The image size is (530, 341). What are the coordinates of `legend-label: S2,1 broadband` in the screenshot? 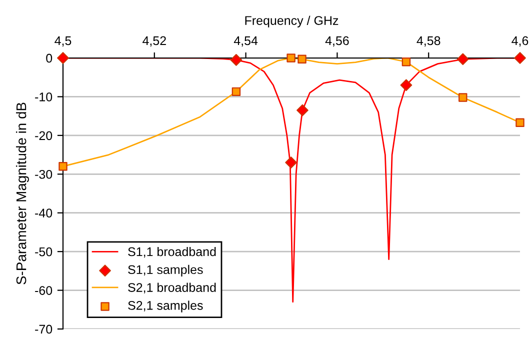 It's located at (172, 288).